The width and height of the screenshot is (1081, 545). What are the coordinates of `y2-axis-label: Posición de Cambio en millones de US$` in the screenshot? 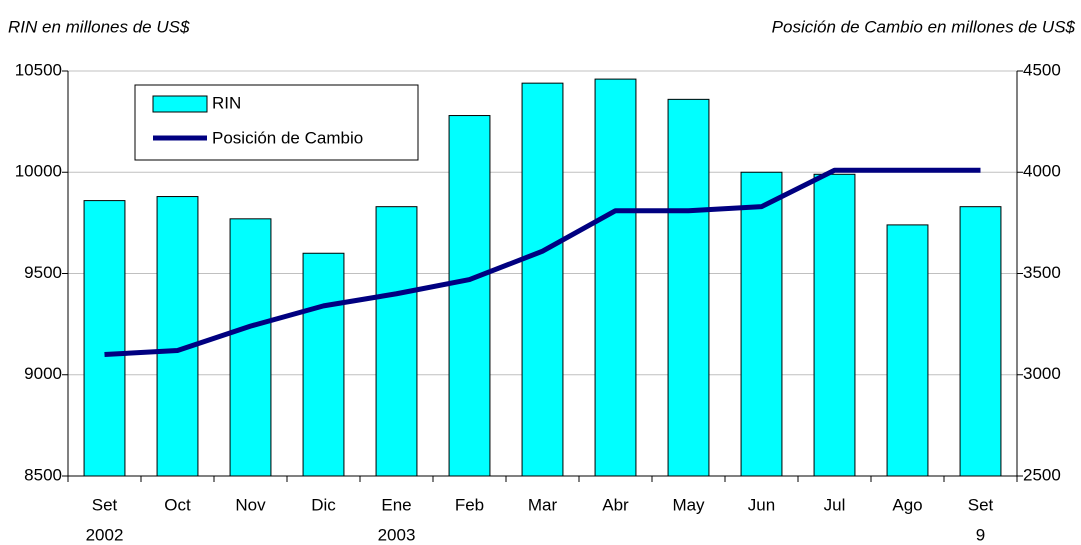 It's located at (924, 26).